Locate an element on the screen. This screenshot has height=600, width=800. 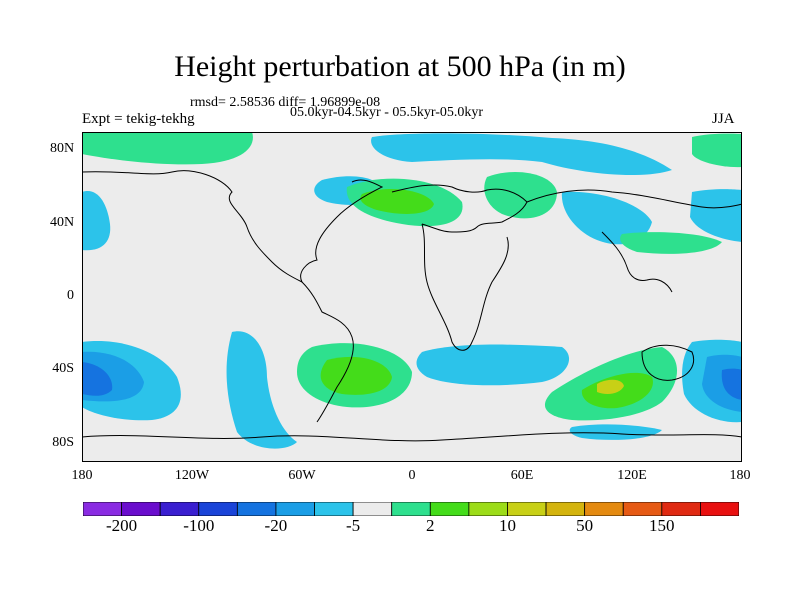
lat-tick-40s: 40S is located at coordinates (63, 368).